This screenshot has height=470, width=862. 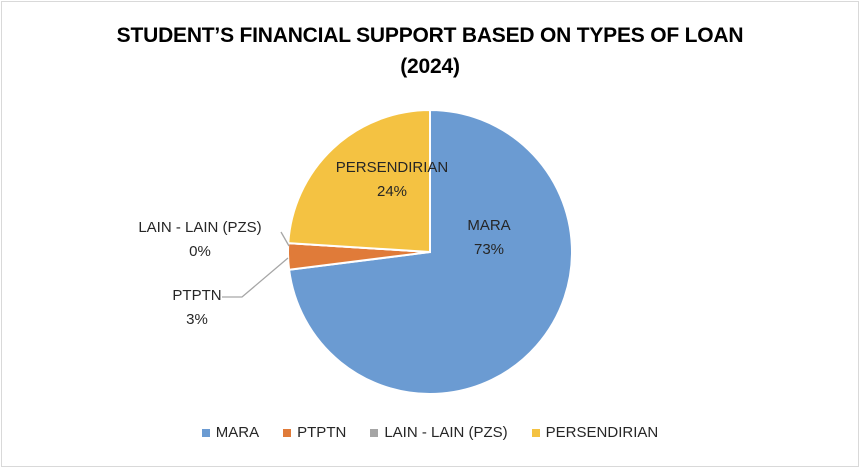 What do you see at coordinates (199, 227) in the screenshot?
I see `data-label-name-lain-lain: LAIN - LAIN (PZS)` at bounding box center [199, 227].